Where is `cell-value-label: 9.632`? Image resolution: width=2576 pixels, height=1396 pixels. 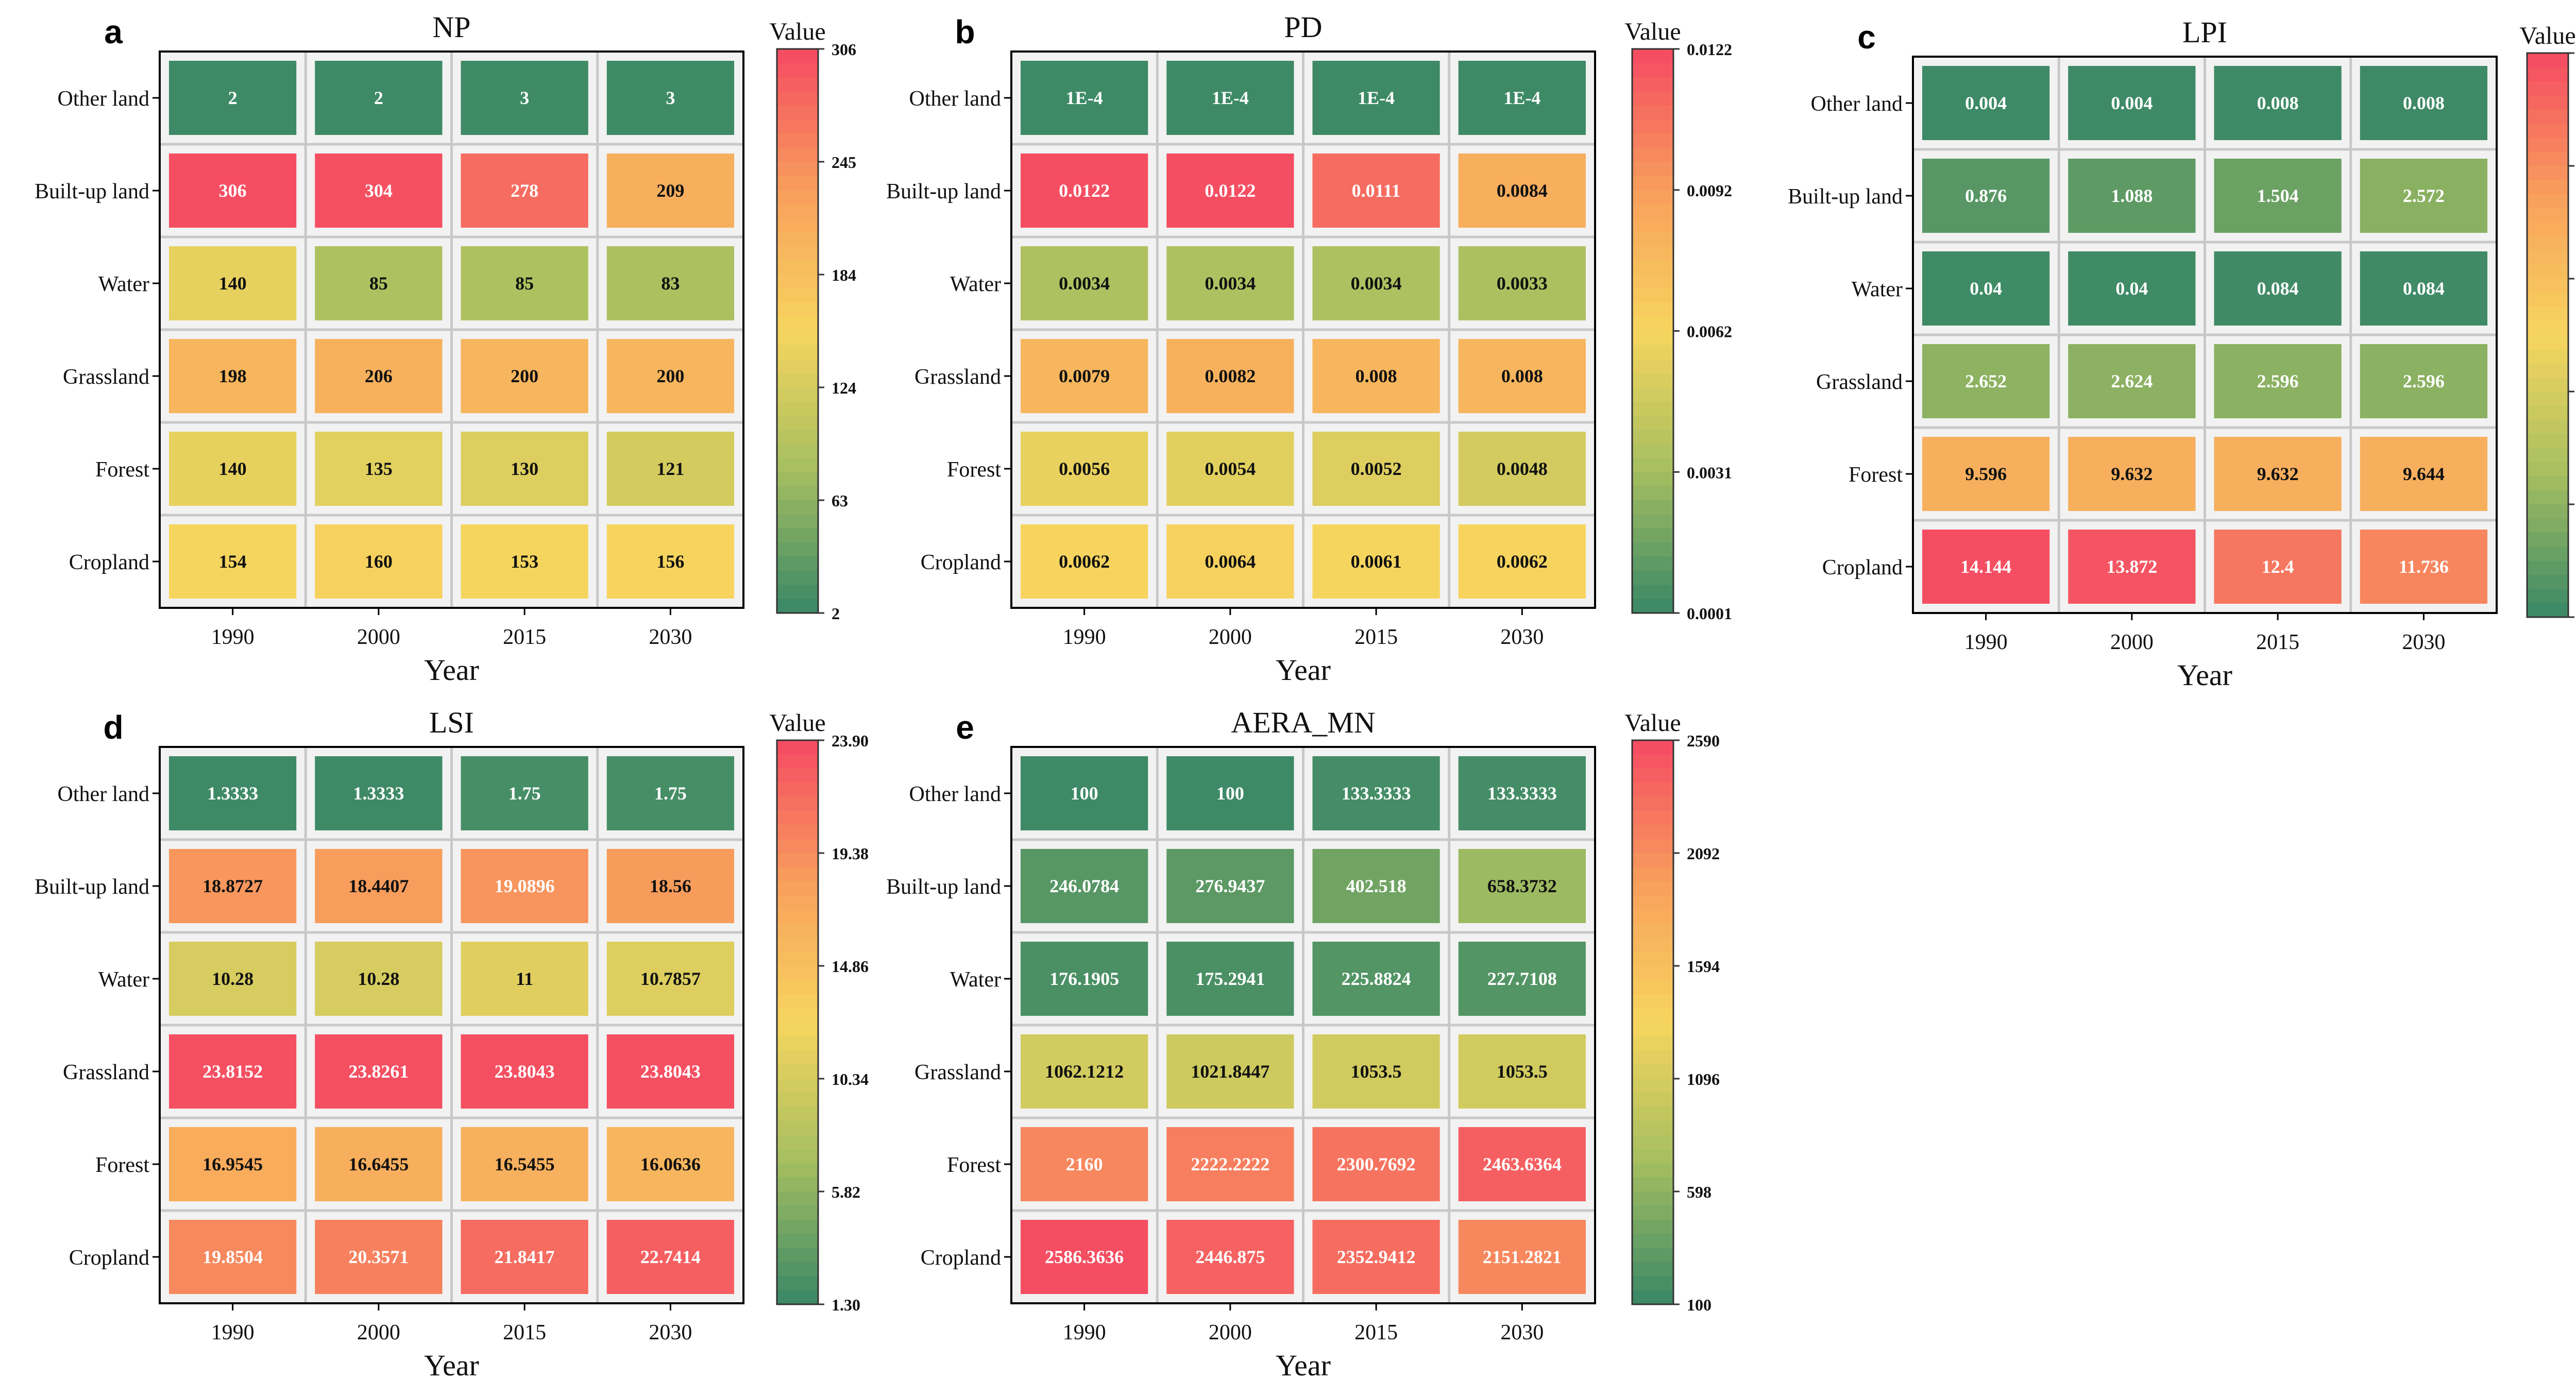
cell-value-label: 9.632 is located at coordinates (2132, 474).